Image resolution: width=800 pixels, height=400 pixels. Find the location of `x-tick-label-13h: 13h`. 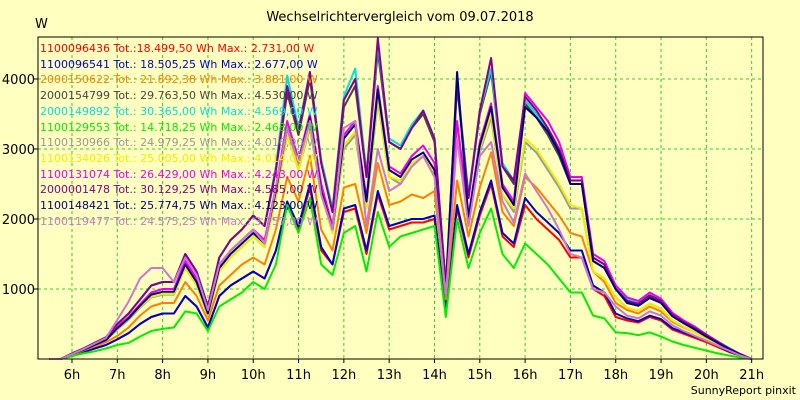

x-tick-label-13h: 13h is located at coordinates (389, 375).